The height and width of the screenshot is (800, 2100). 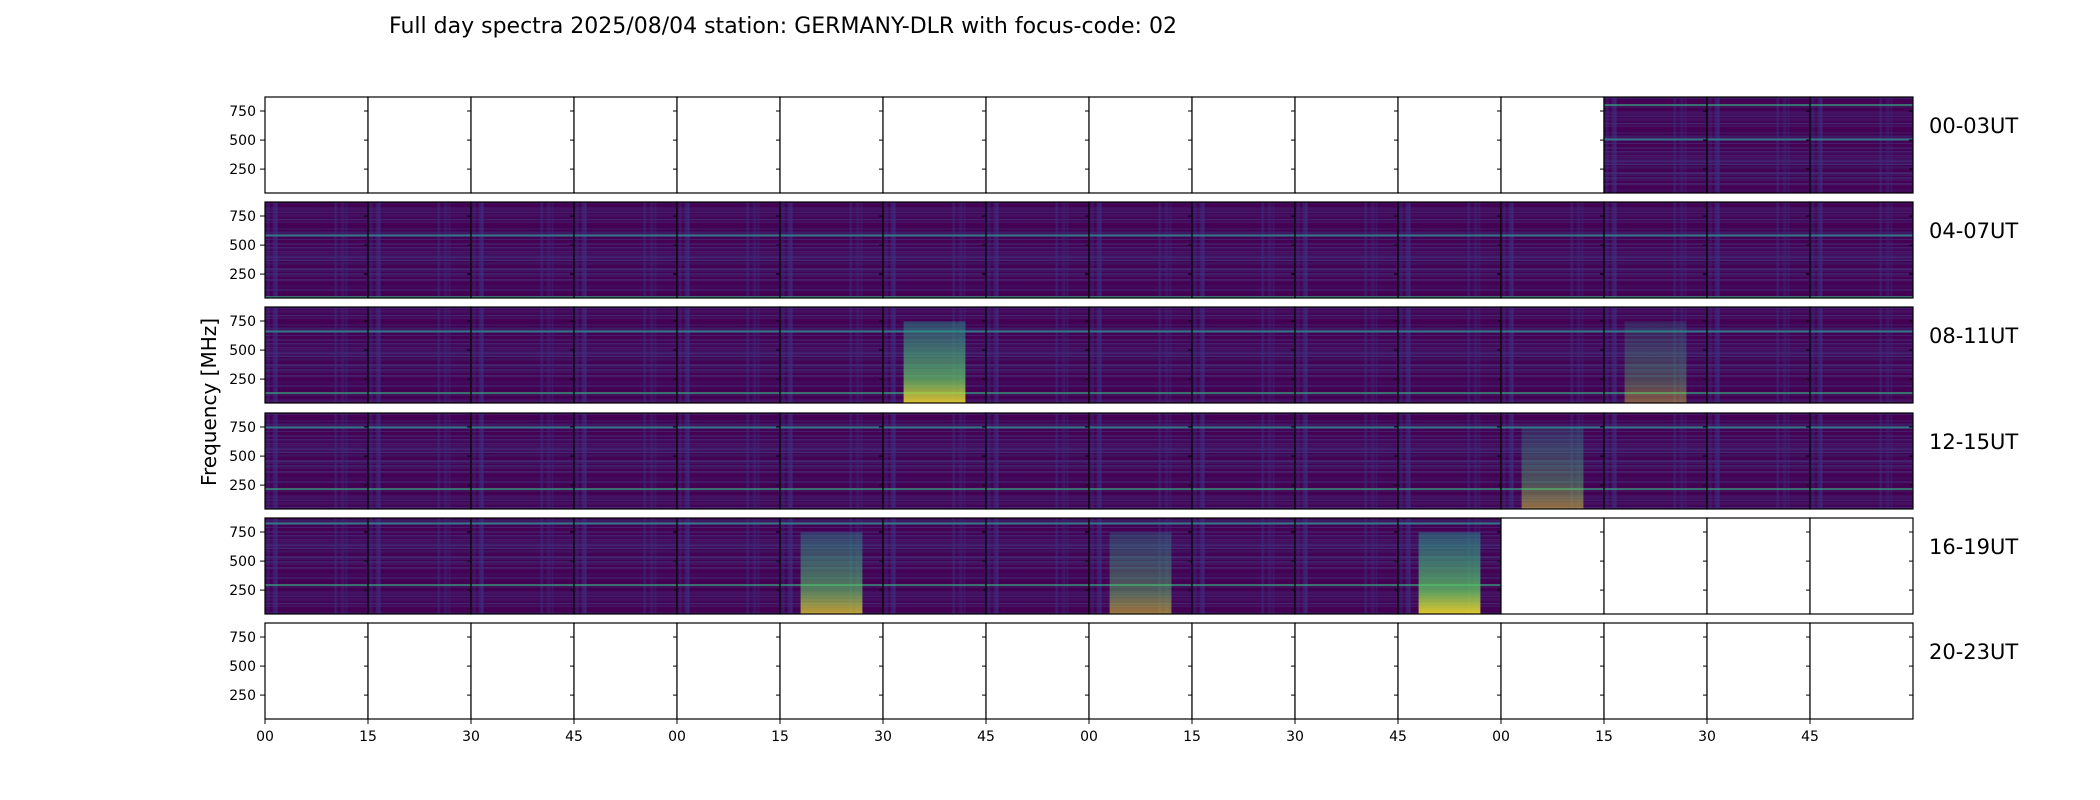 What do you see at coordinates (1123, 461) in the screenshot?
I see `spectra-row-12-15UT: 250 500 750 12-15UT` at bounding box center [1123, 461].